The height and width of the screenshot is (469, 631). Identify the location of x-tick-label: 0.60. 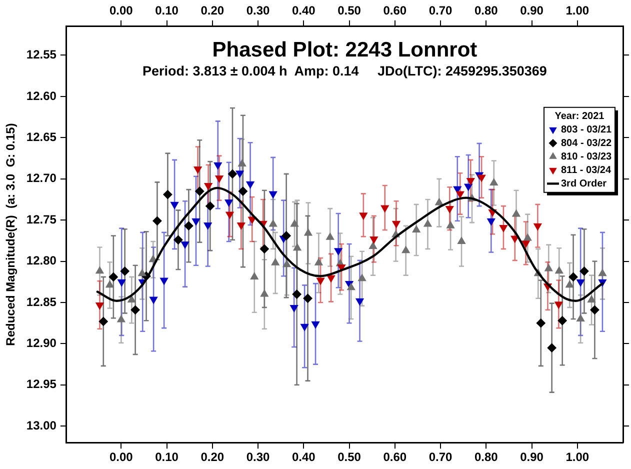
(395, 457).